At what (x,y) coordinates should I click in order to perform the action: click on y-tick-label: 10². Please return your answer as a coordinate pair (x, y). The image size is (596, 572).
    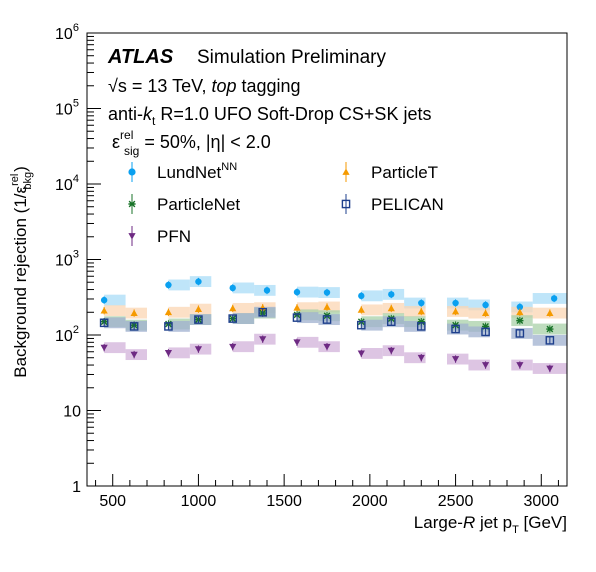
    Looking at the image, I should click on (67, 334).